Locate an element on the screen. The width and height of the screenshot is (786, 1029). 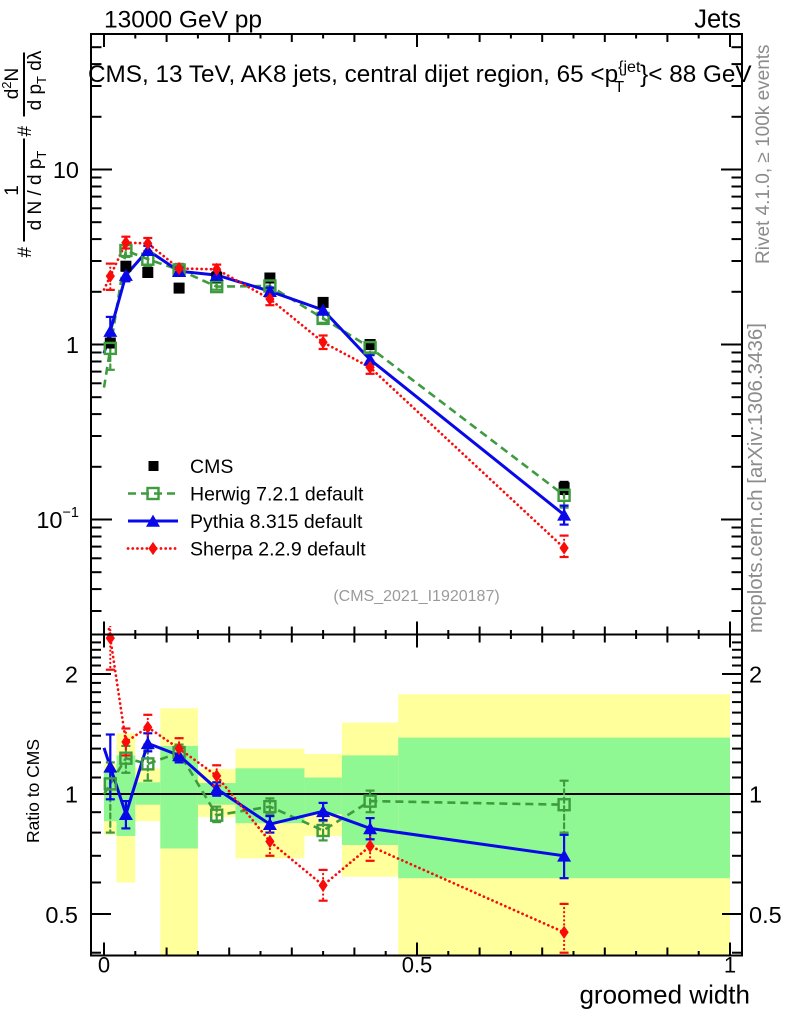
svg-text: Pythia 8.315 default is located at coordinates (276, 522).